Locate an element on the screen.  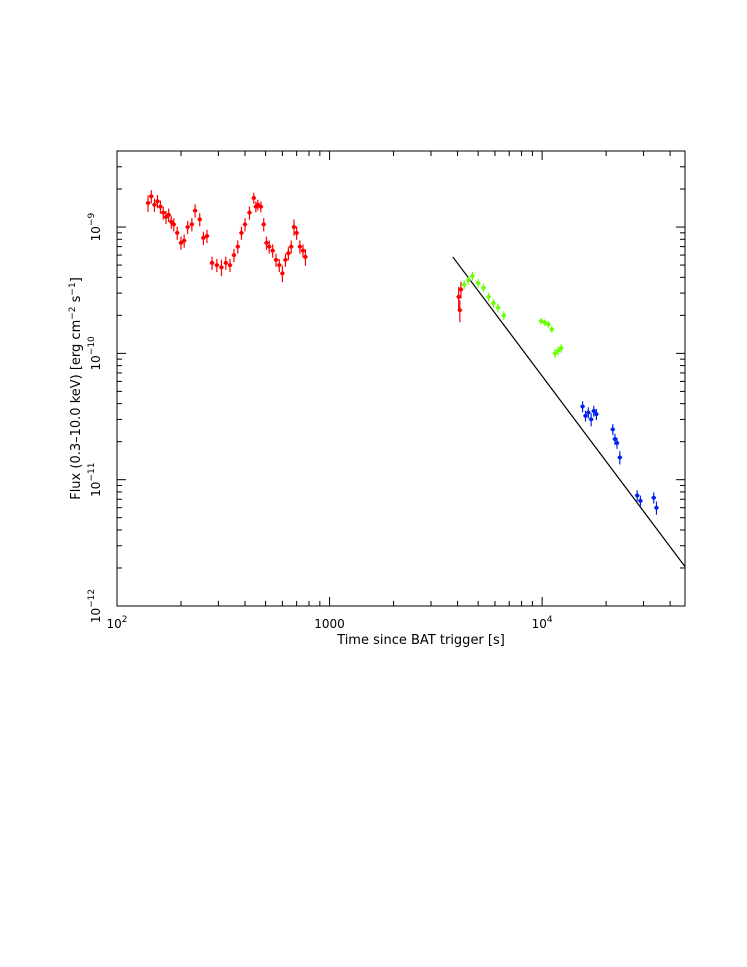
y-tick-label: 10−12 is located at coordinates (95, 606).